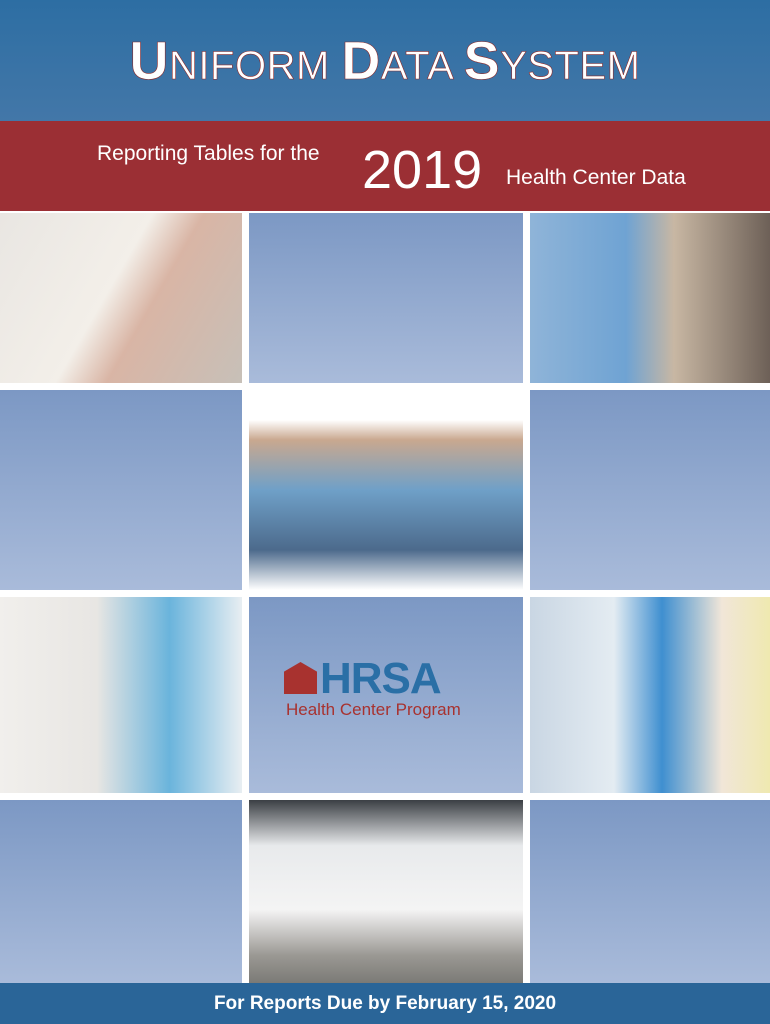 This screenshot has width=770, height=1024. Describe the element at coordinates (208, 153) in the screenshot. I see `subtitle-prefix: Reporting Tables for the` at that location.